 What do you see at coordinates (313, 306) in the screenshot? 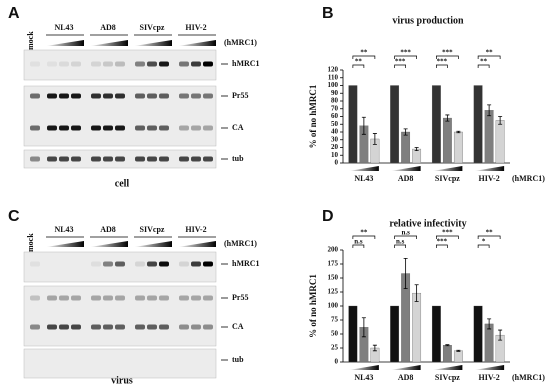
I see `y-axis-label: % of no hMRC1` at bounding box center [313, 306].